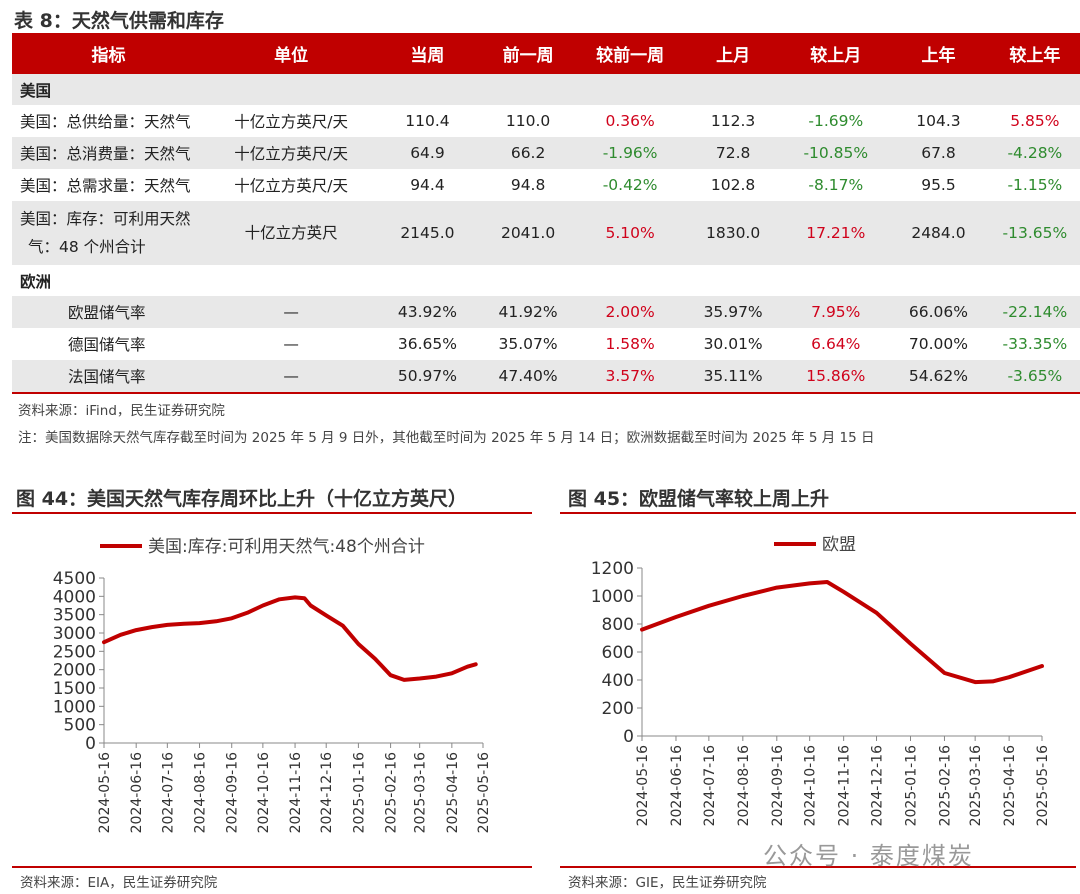 The width and height of the screenshot is (1080, 894). Describe the element at coordinates (630, 233) in the screenshot. I see `cell-wow: 5.10%` at that location.